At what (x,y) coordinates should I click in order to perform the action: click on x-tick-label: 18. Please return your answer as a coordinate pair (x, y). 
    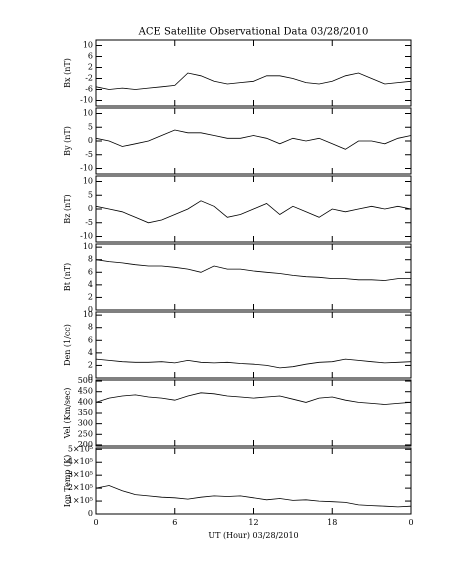
    Looking at the image, I should click on (332, 522).